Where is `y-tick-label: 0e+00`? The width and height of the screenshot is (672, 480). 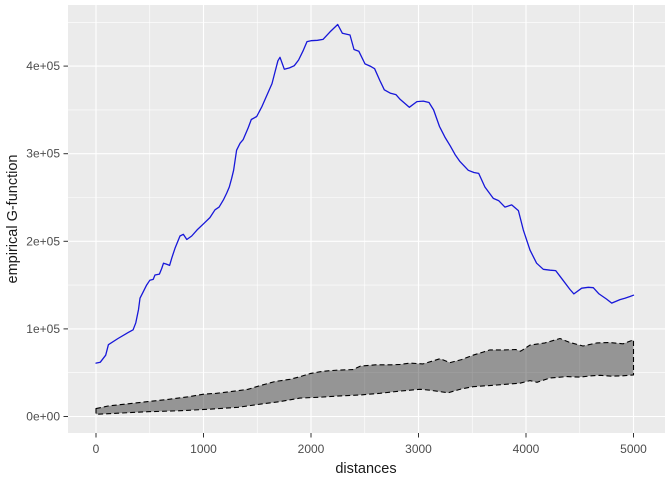 y-tick-label: 0e+00 is located at coordinates (43, 417).